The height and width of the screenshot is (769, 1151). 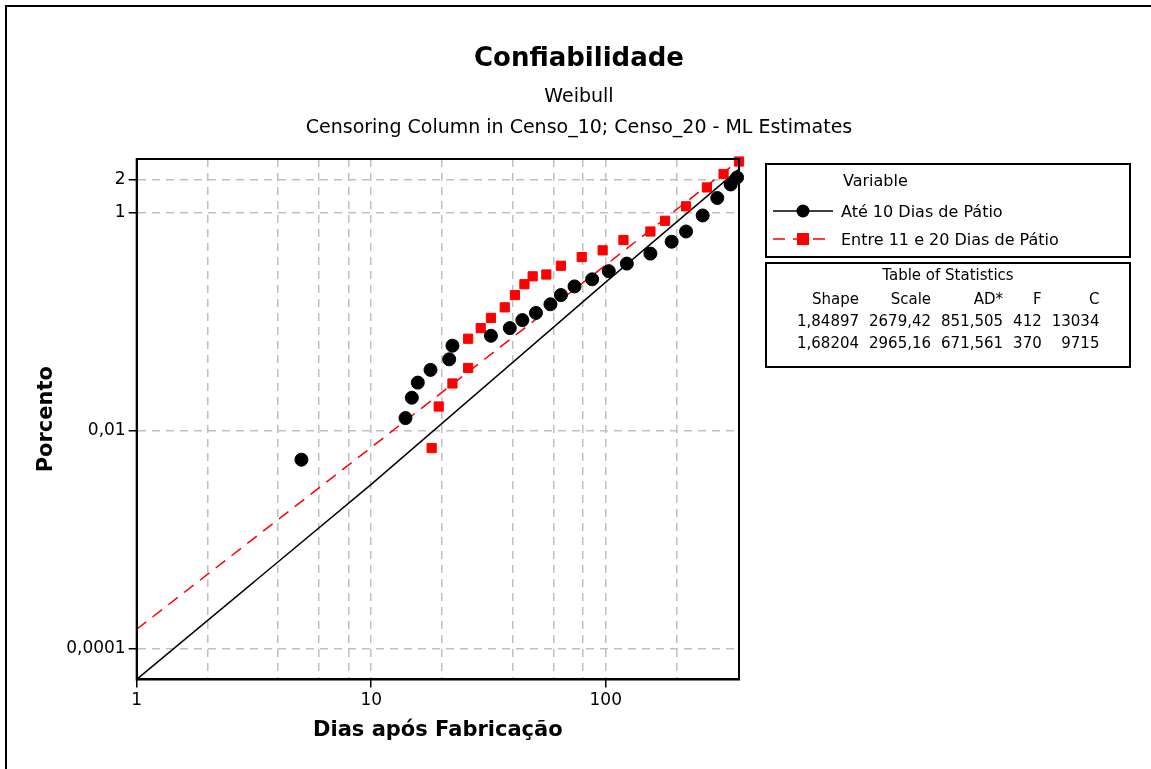 I want to click on text: 1,84897 2679,42 851,505 412 13034, so click(x=948, y=321).